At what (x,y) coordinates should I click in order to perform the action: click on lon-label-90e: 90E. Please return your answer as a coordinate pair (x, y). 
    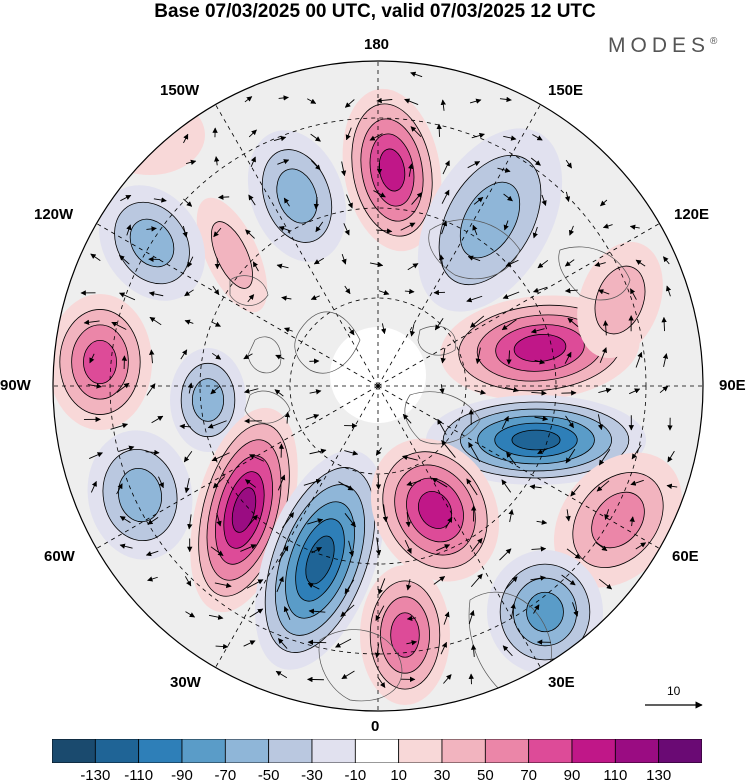
    Looking at the image, I should click on (732, 386).